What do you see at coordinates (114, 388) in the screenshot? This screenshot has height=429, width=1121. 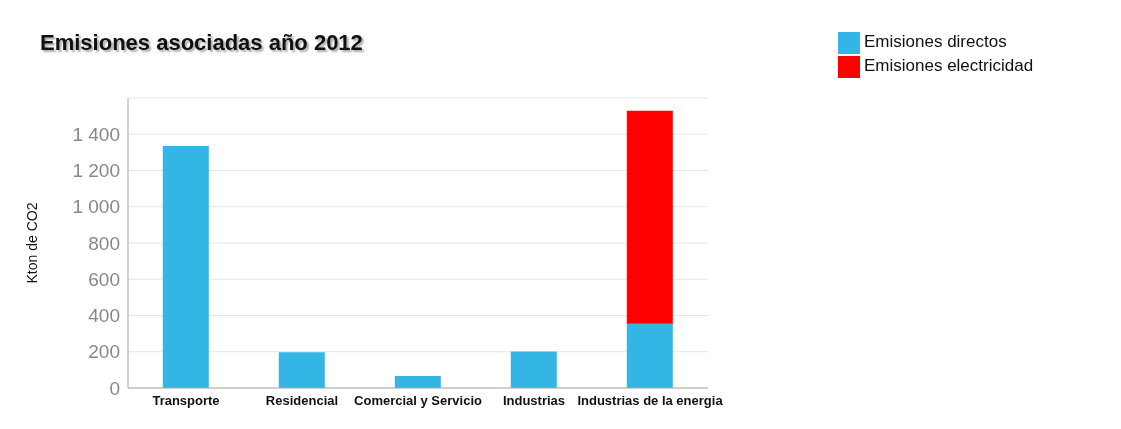 I see `y-tick-label: 0` at bounding box center [114, 388].